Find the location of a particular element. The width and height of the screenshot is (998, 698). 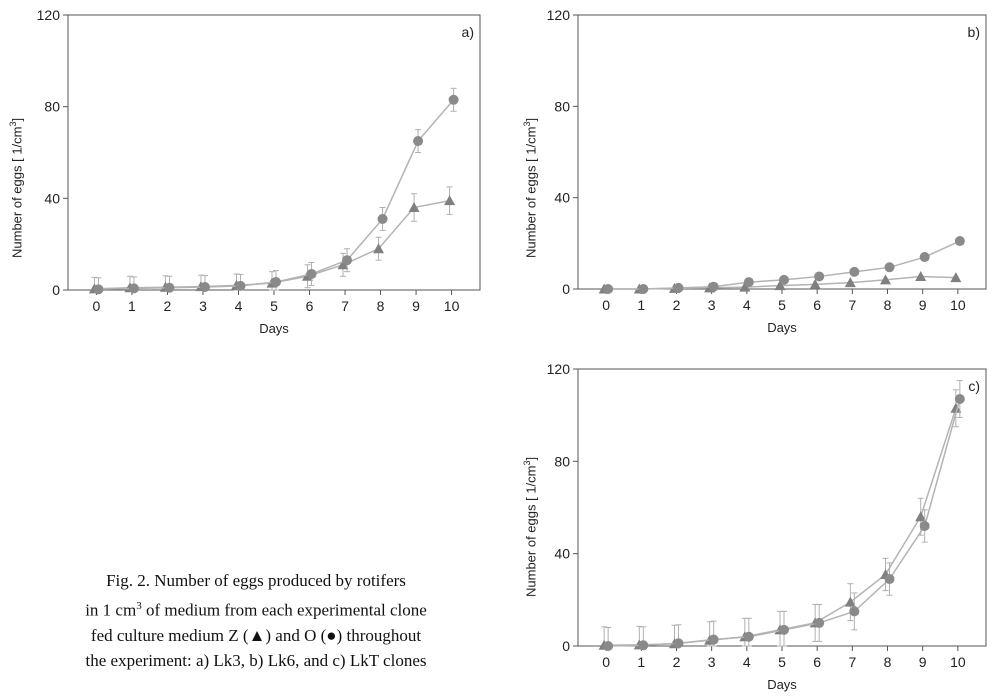

panel-label-b: b) is located at coordinates (974, 32).